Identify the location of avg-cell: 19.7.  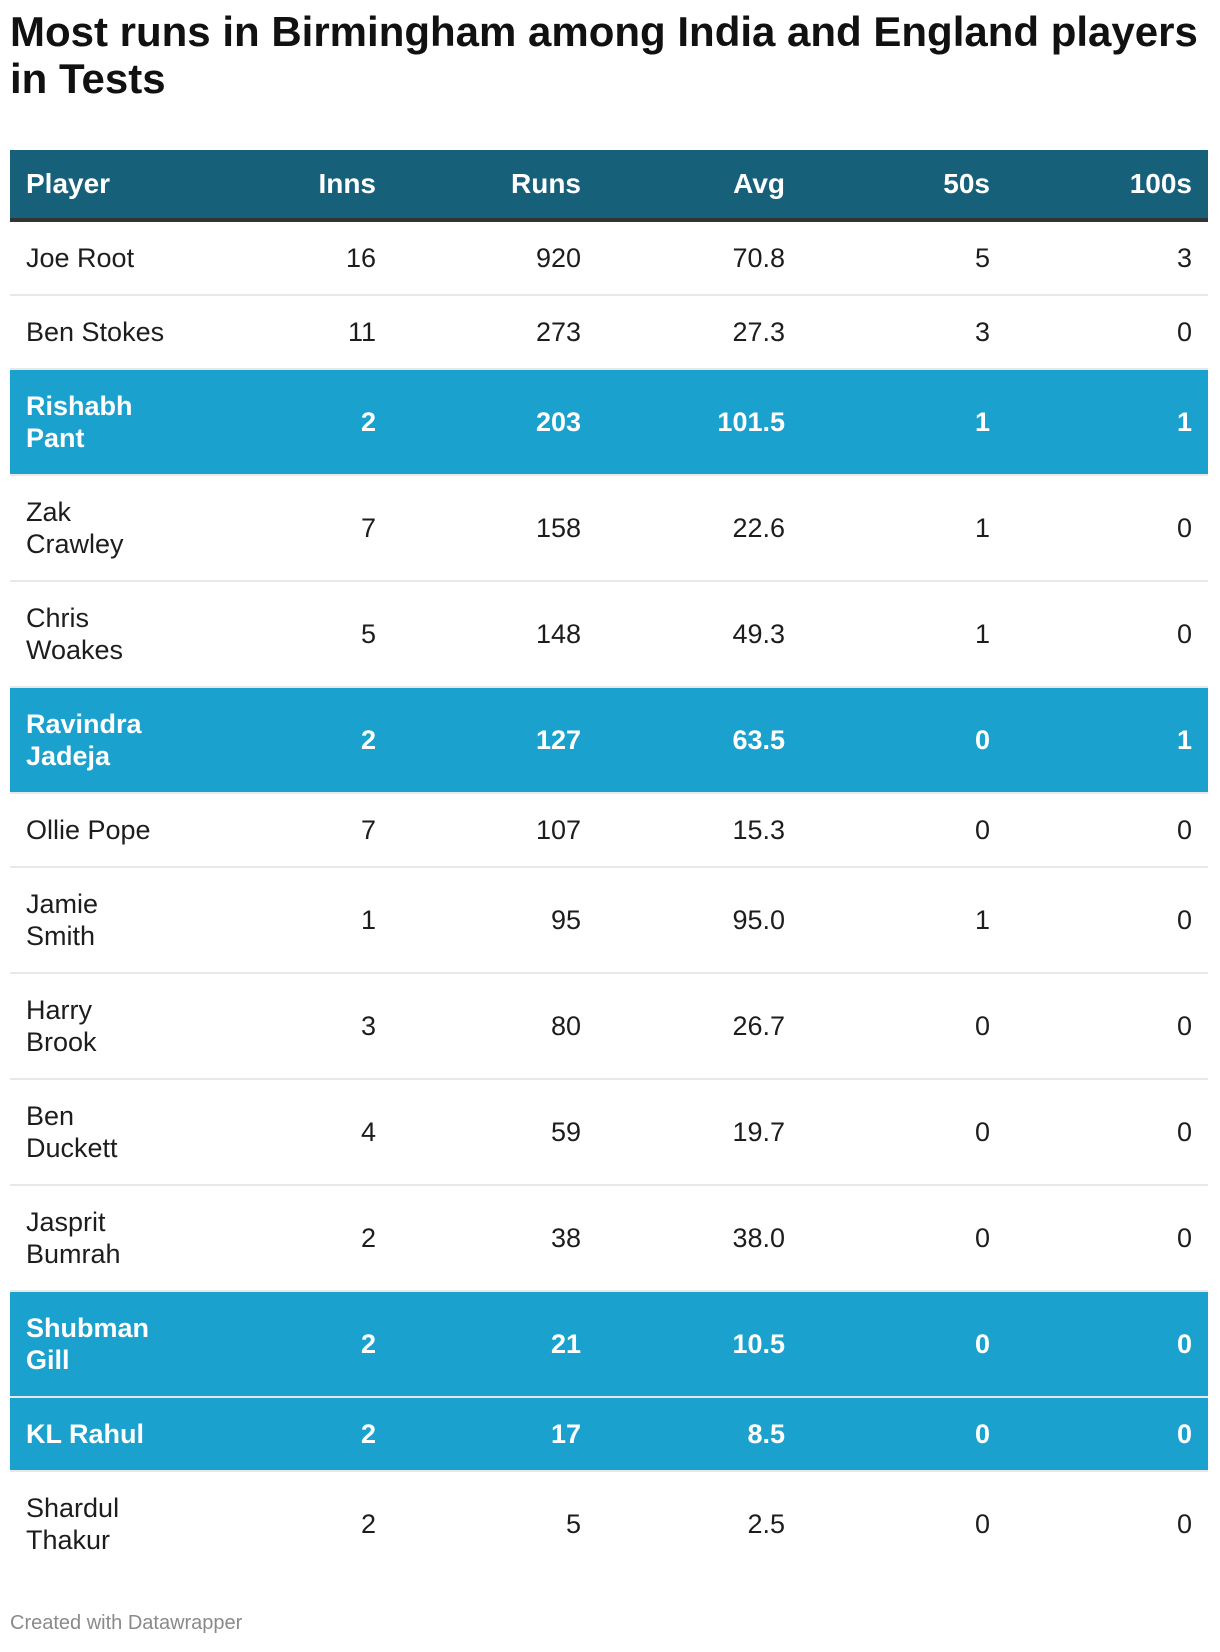
(683, 1132).